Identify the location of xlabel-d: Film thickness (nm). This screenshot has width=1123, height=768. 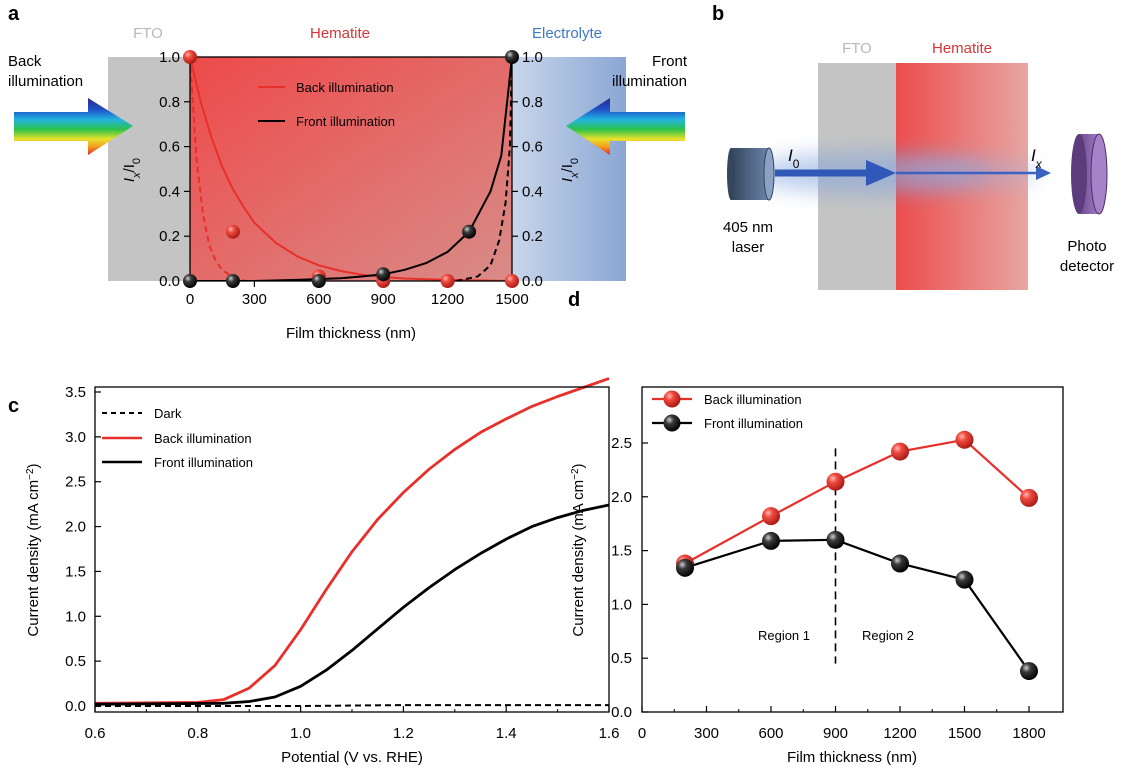
(852, 757).